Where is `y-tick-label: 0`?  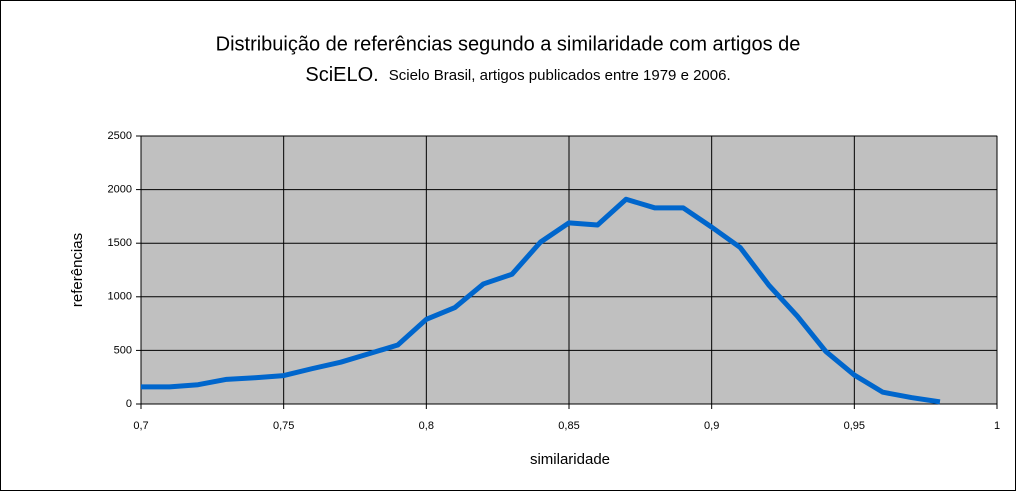 y-tick-label: 0 is located at coordinates (129, 404).